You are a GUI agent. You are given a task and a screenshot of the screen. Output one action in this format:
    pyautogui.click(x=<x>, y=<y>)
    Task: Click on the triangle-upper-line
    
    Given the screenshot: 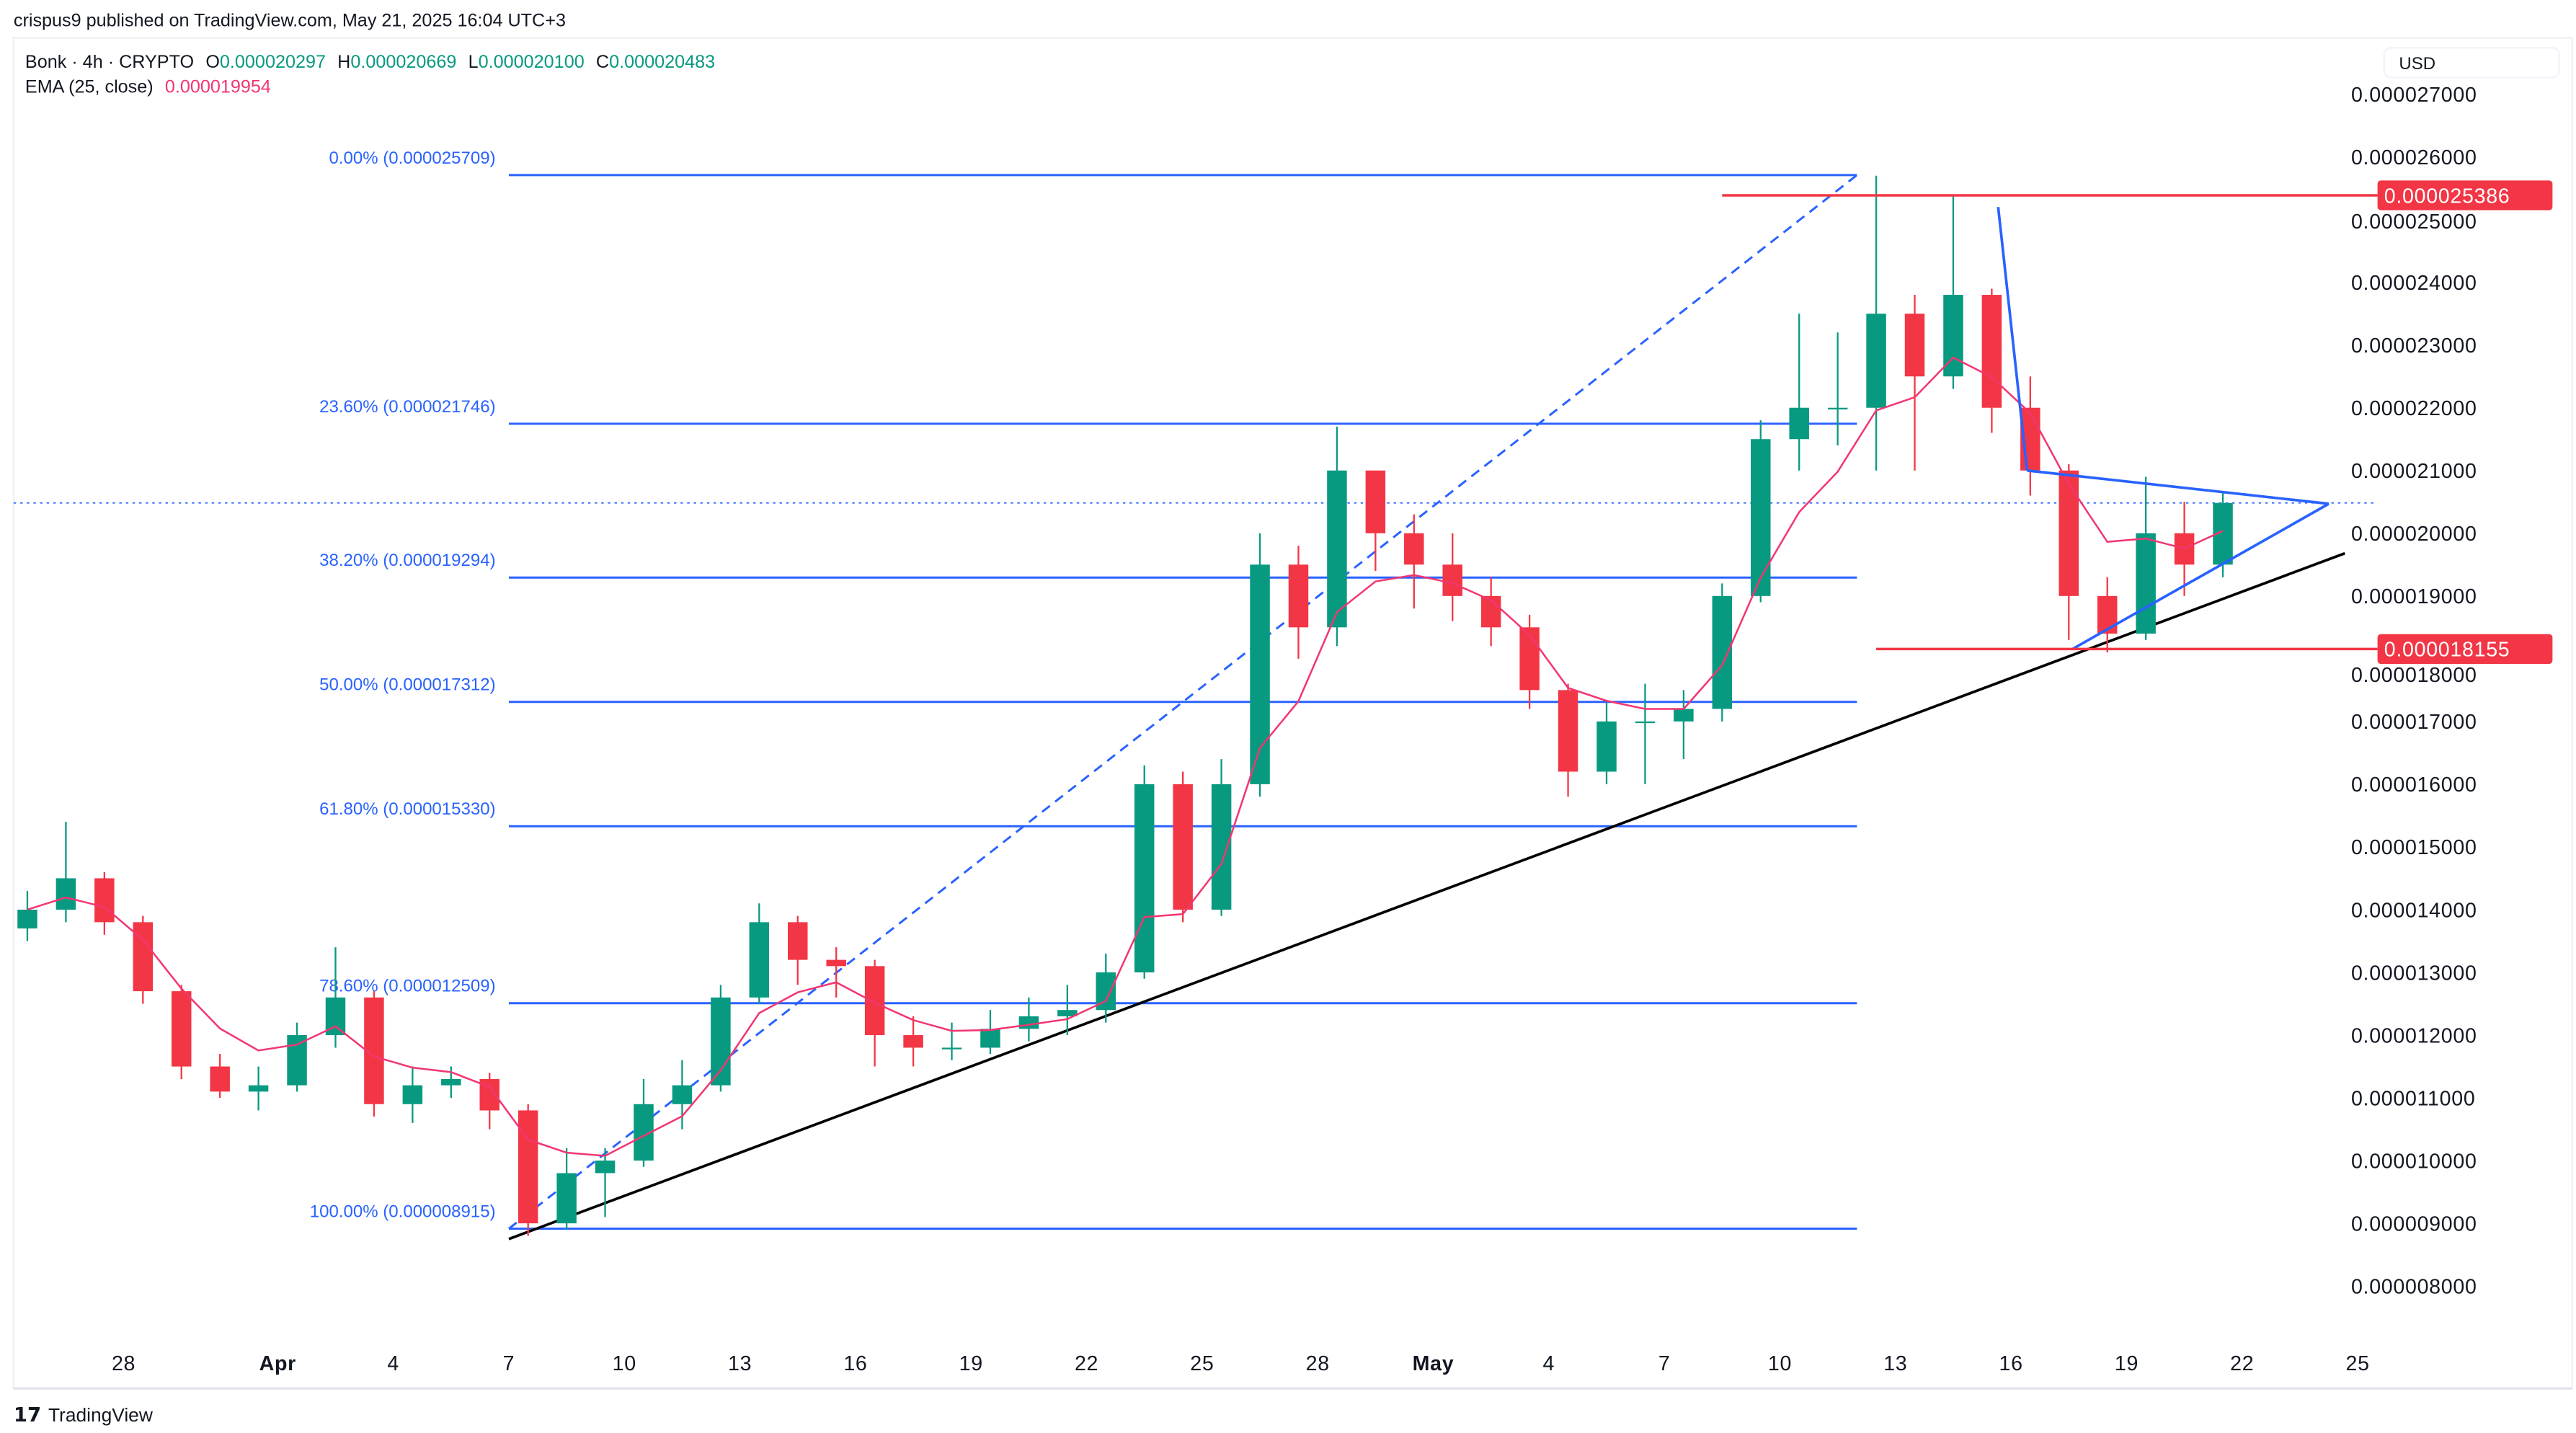 What is the action you would take?
    pyautogui.click(x=2178, y=487)
    